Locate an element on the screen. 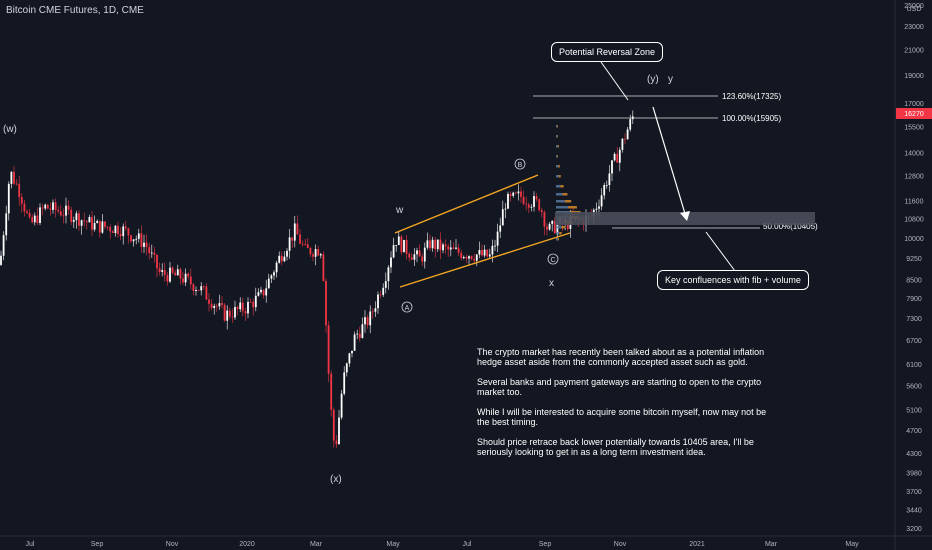 This screenshot has width=932, height=550. wave-label-b: B is located at coordinates (520, 164).